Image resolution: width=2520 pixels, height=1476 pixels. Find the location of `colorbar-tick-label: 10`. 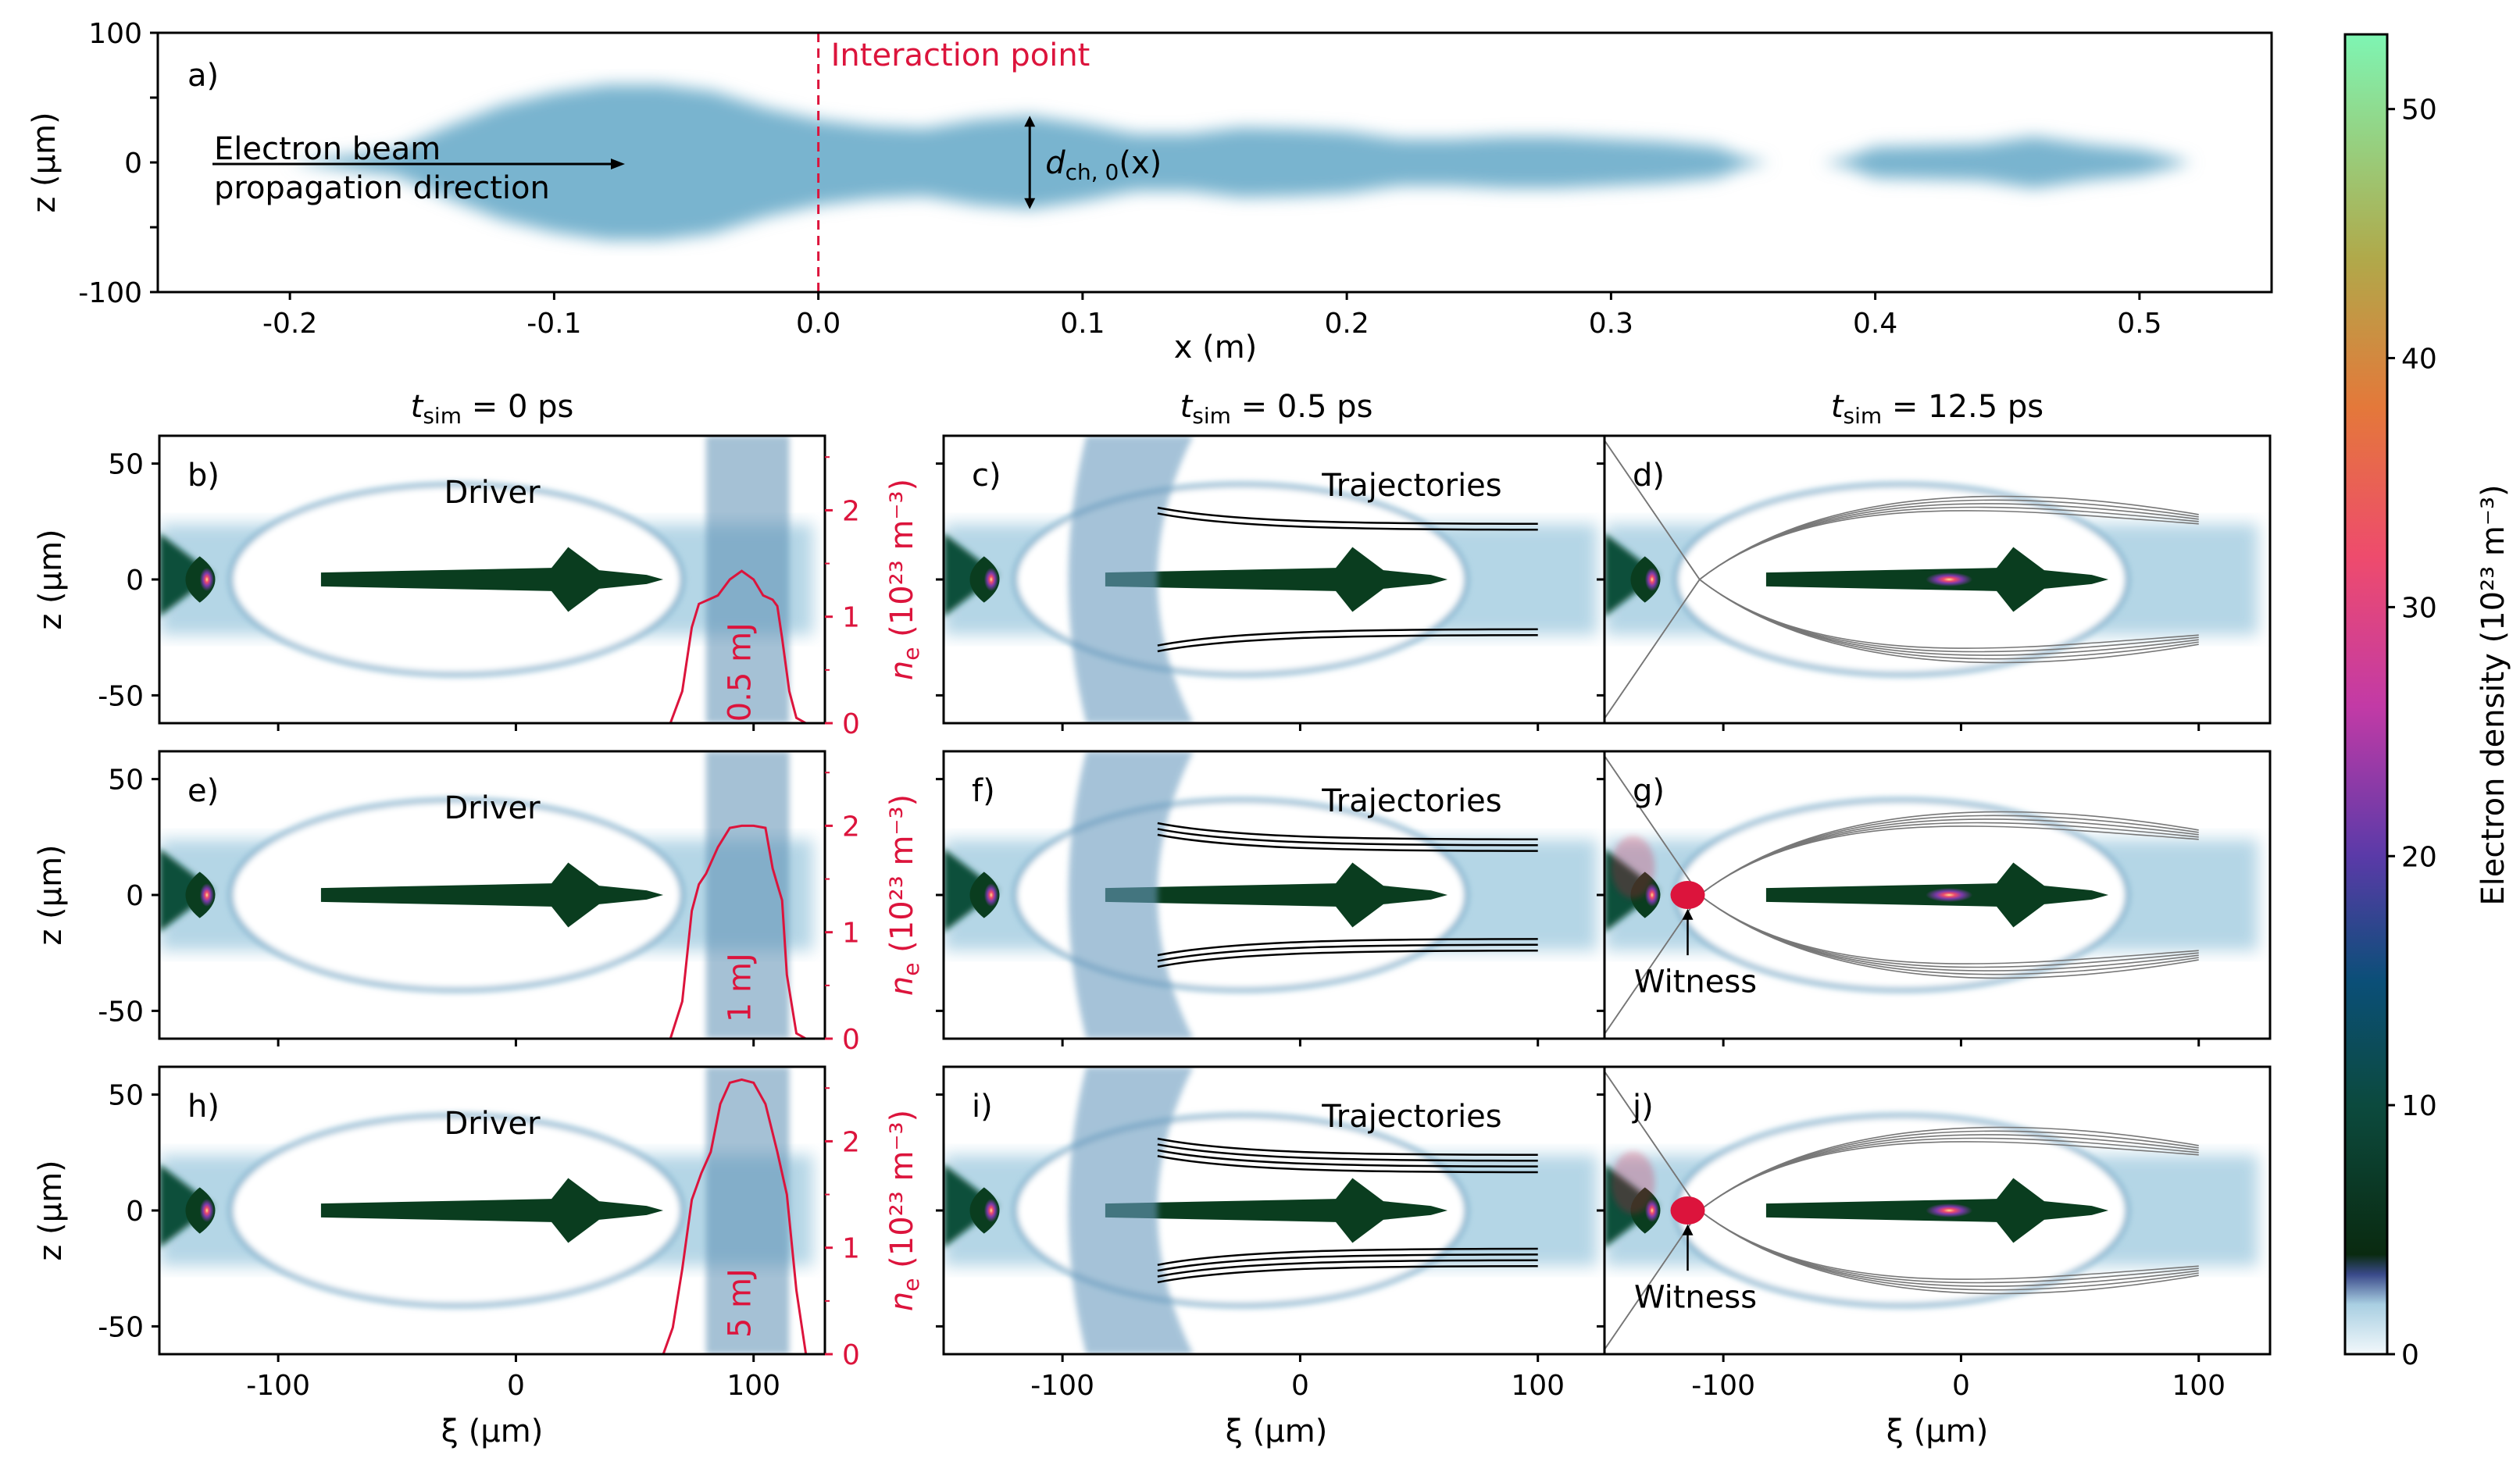

colorbar-tick-label: 10 is located at coordinates (2419, 1106).